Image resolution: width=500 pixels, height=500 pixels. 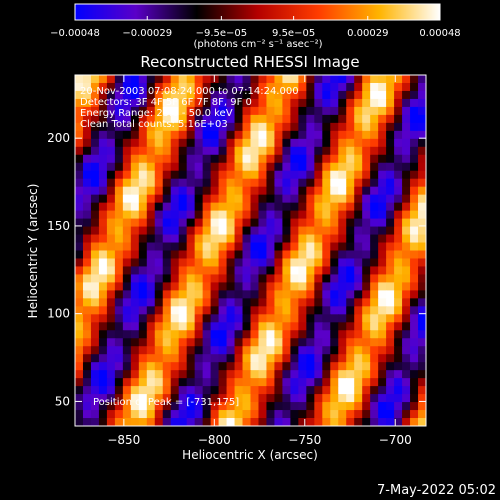 What do you see at coordinates (257, 44) in the screenshot?
I see `colorbar-unit-label: (photons cm⁻² s⁻¹ asec⁻²)` at bounding box center [257, 44].